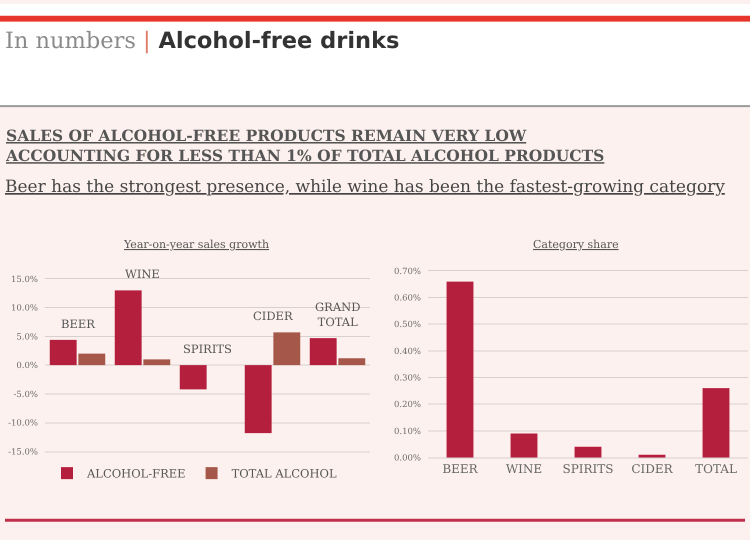 This screenshot has width=750, height=540. What do you see at coordinates (23, 423) in the screenshot?
I see `y-tick-label: -10.0%` at bounding box center [23, 423].